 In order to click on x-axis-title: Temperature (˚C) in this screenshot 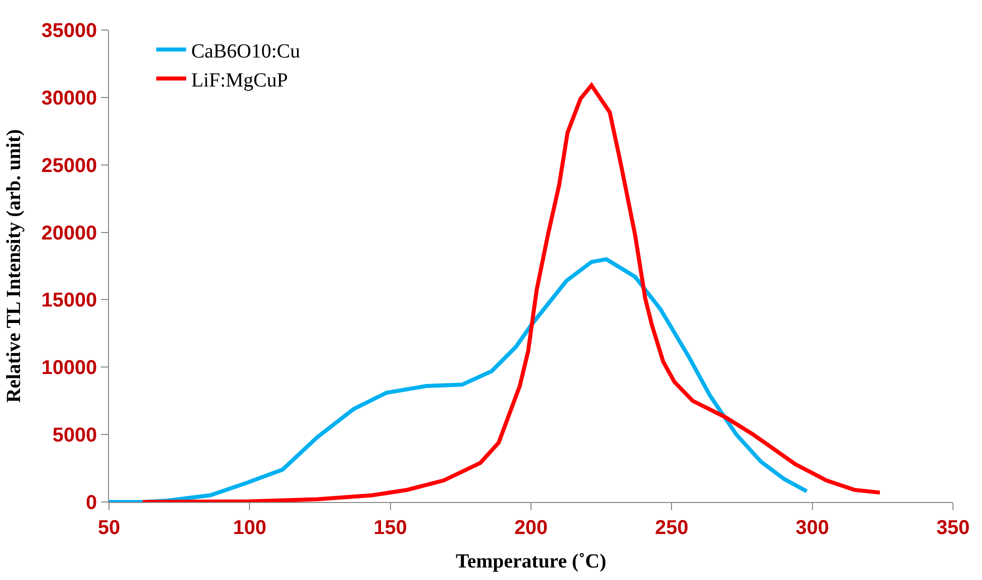, I will do `click(531, 561)`.